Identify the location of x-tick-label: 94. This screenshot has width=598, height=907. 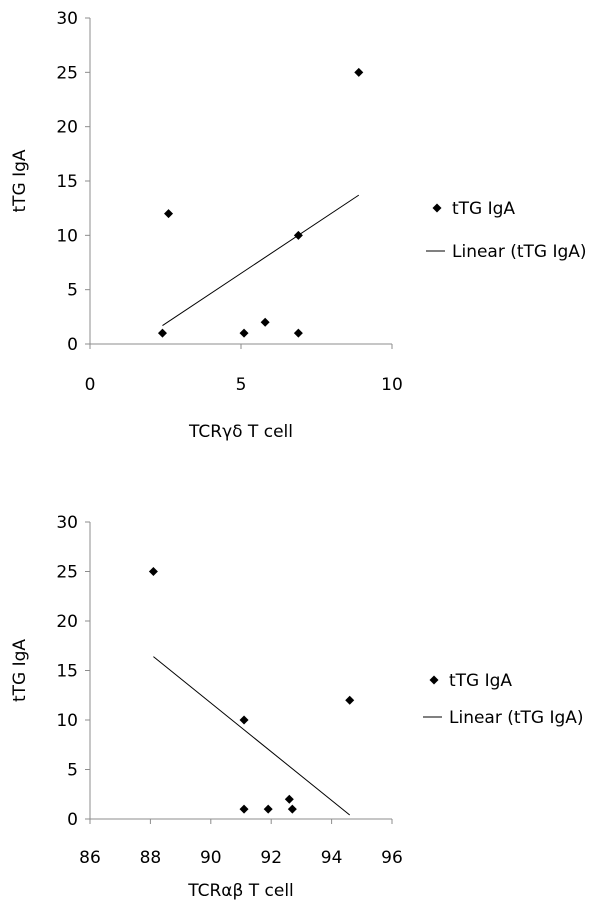
(332, 858).